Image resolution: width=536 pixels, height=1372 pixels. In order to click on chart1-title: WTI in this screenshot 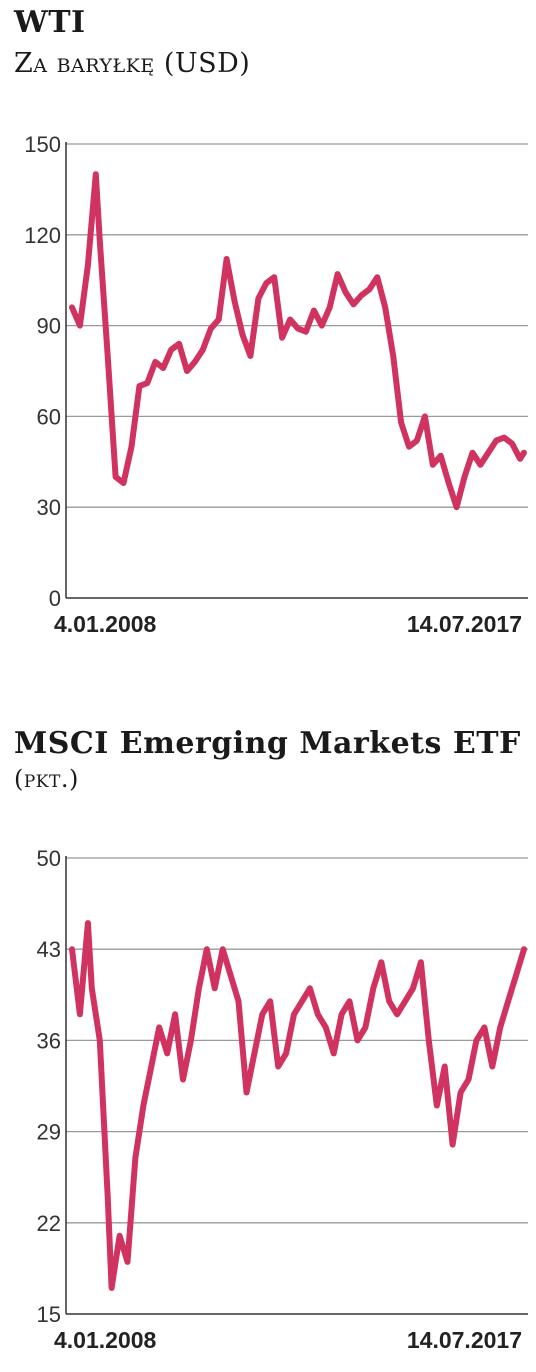, I will do `click(50, 22)`.